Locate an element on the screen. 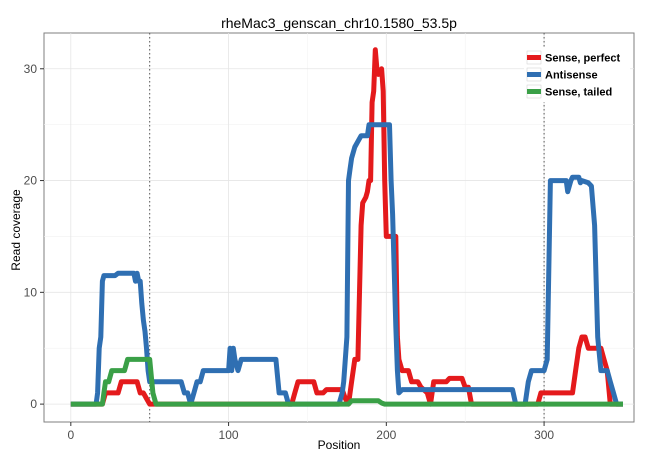  series-line-sense-tailed is located at coordinates (346, 381).